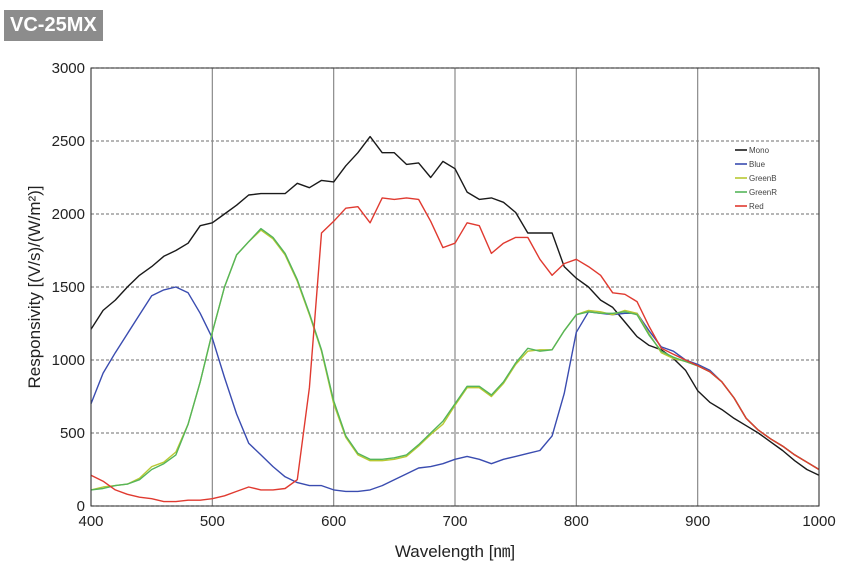 This screenshot has height=574, width=852. Describe the element at coordinates (53, 25) in the screenshot. I see `model-badge: VC-25MX` at that location.